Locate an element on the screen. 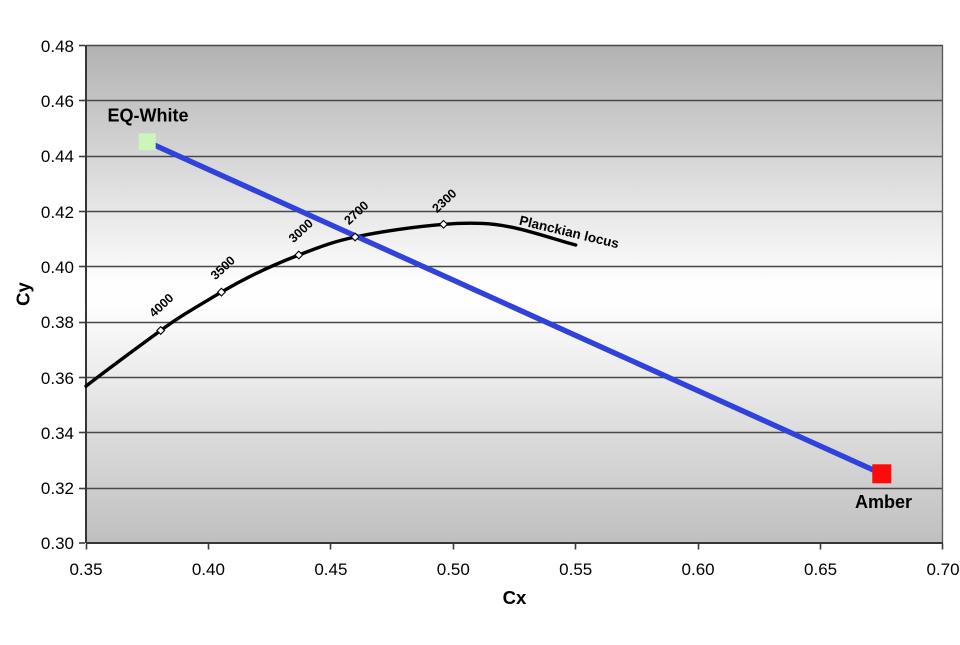  svg-text: 0.55 is located at coordinates (575, 569).